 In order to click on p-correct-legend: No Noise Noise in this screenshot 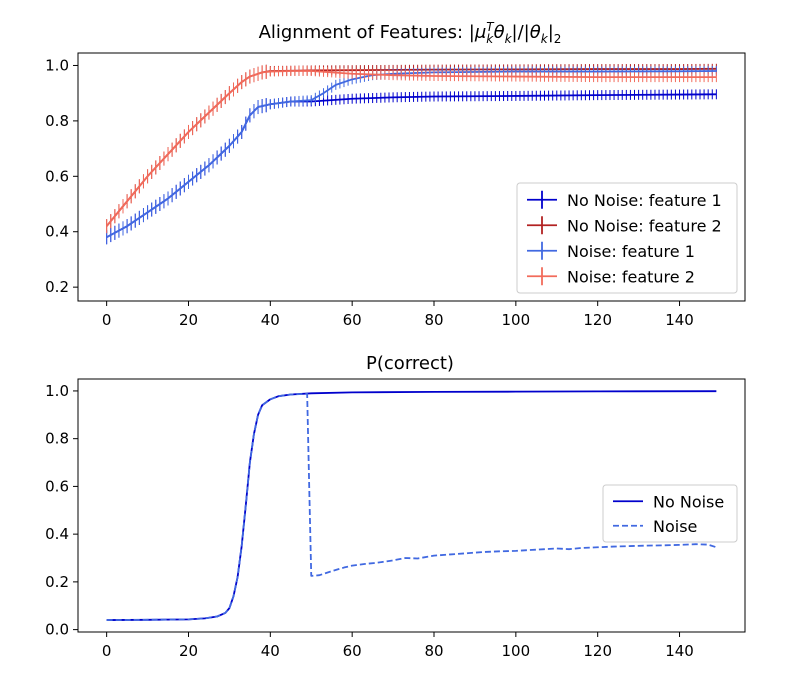, I will do `click(670, 513)`.